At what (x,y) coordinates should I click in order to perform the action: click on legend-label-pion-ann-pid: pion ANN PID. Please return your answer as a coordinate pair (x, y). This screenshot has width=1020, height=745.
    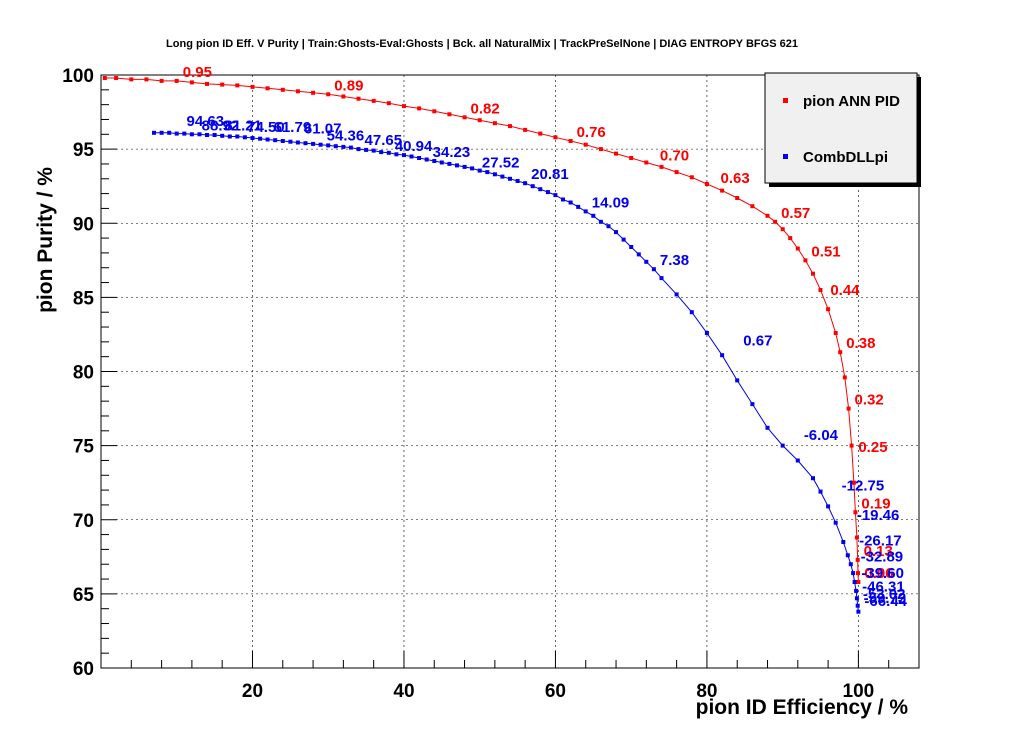
    Looking at the image, I should click on (851, 101).